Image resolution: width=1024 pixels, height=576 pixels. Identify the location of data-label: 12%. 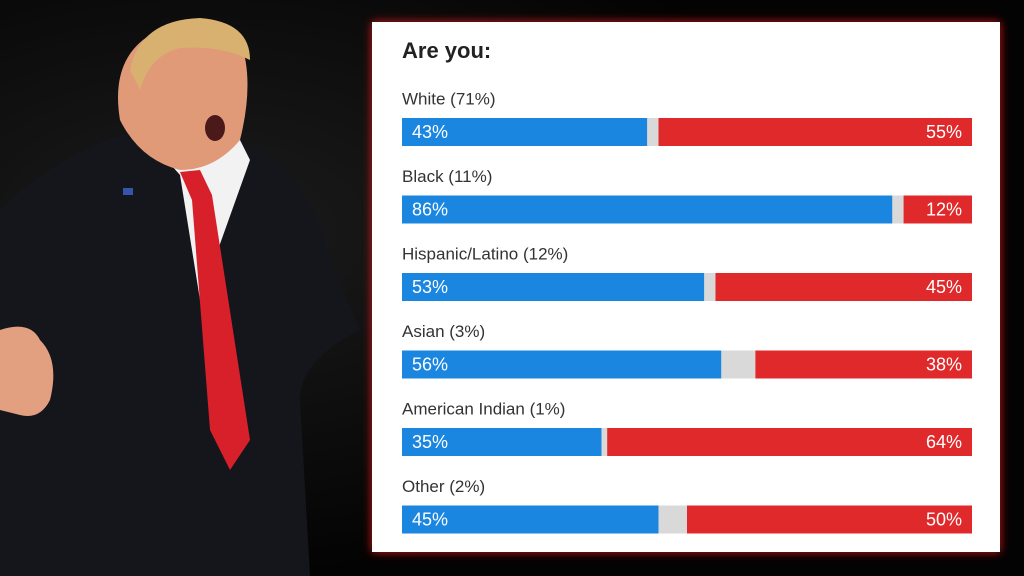
(944, 209).